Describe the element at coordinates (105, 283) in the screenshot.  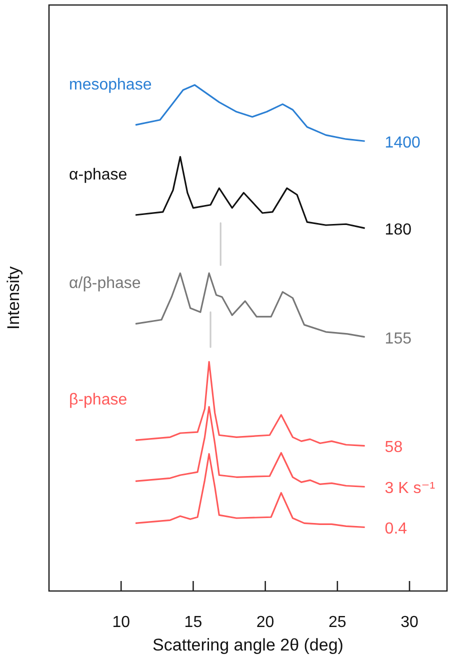
I see `series-label: α/β-phase` at that location.